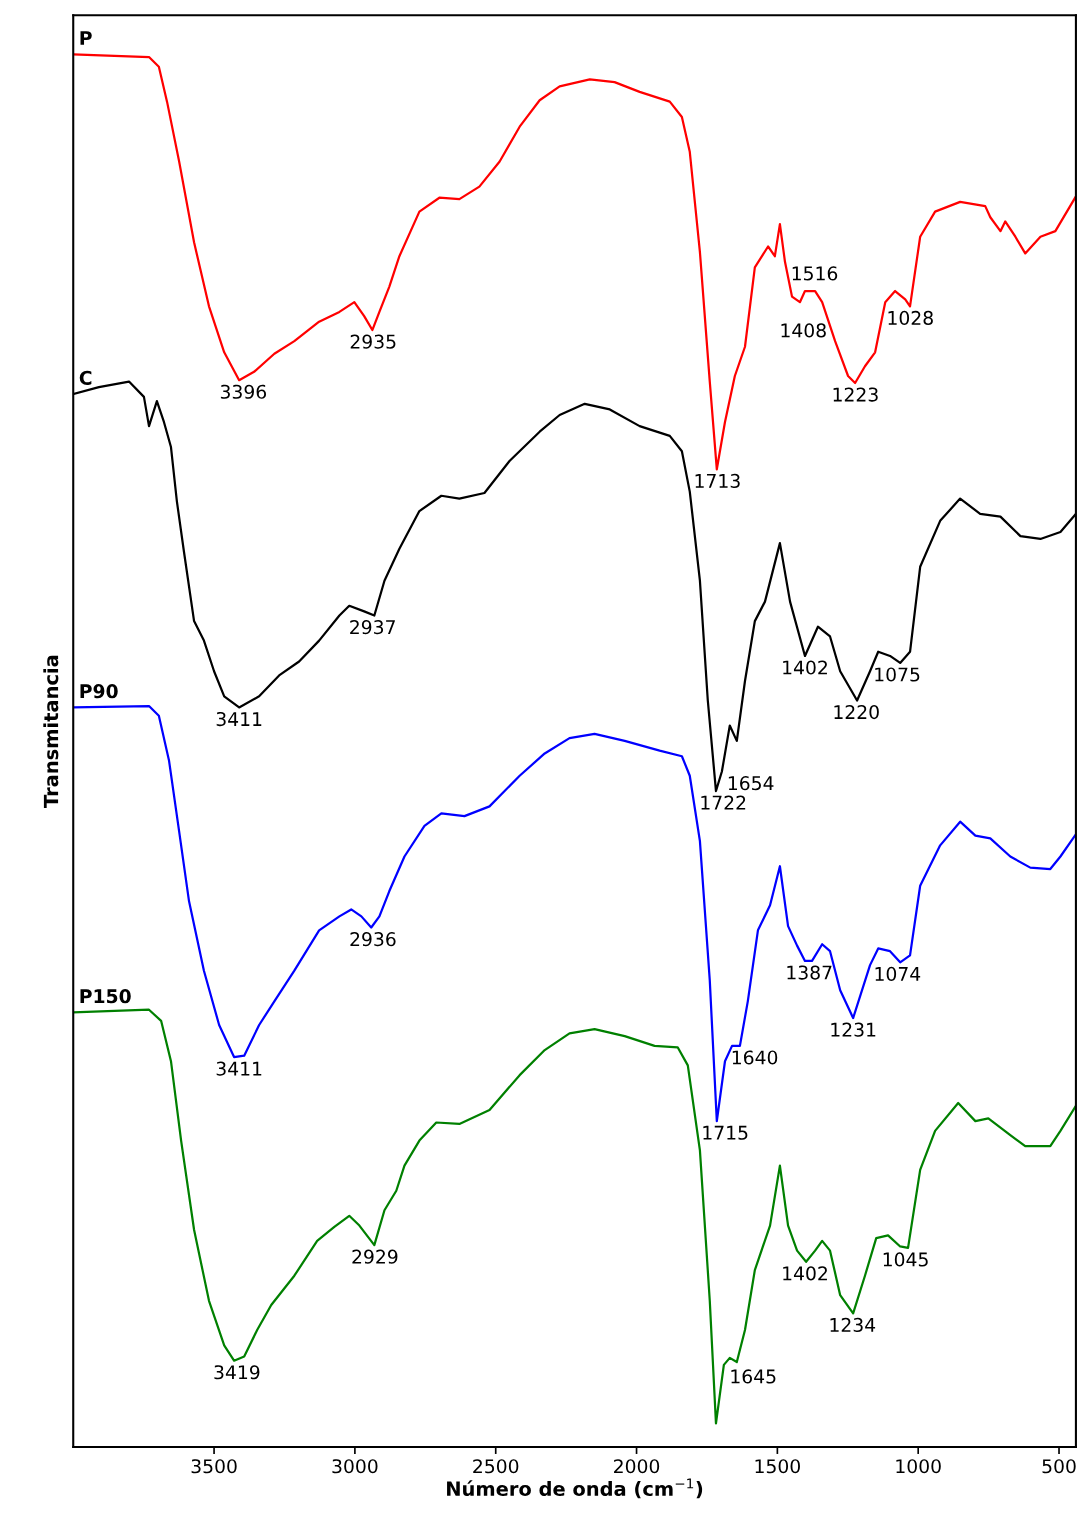  What do you see at coordinates (214, 1466) in the screenshot?
I see `x-tick-label: 3500` at bounding box center [214, 1466].